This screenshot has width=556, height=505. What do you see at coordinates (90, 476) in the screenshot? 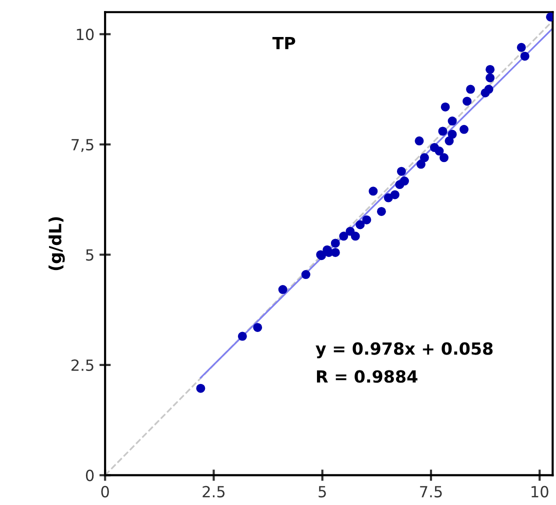
I see `y-tick-label: 0` at bounding box center [90, 476].